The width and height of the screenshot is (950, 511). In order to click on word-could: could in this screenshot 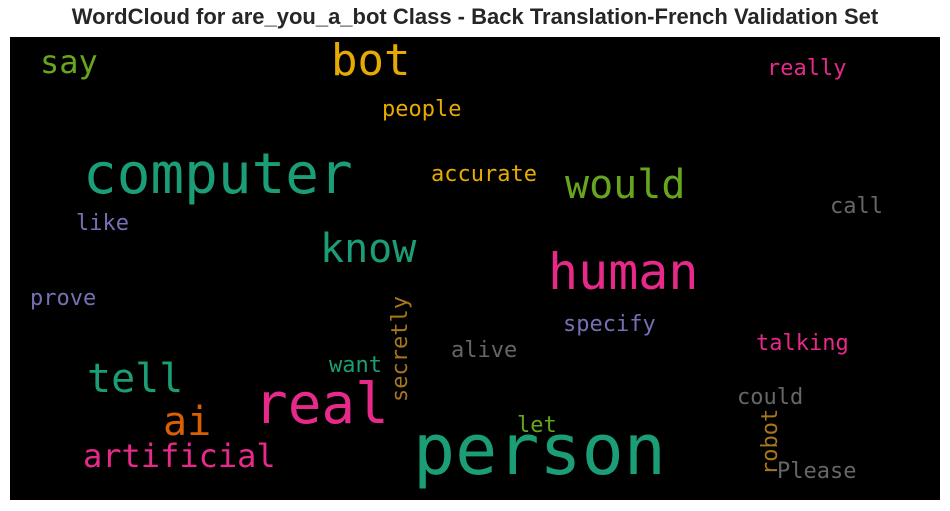, I will do `click(770, 397)`.